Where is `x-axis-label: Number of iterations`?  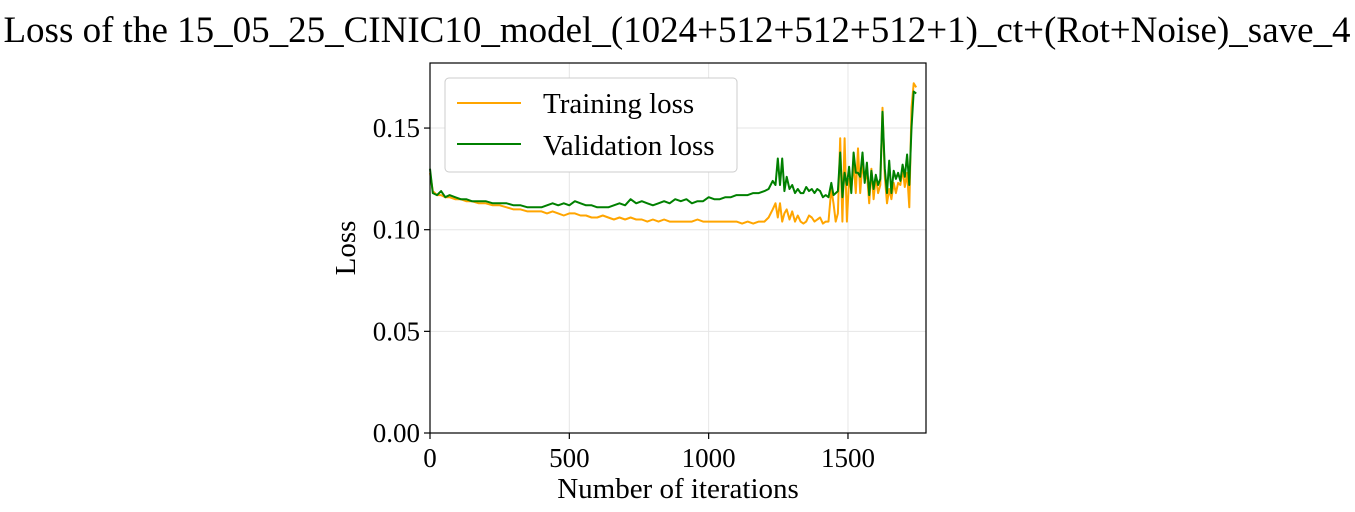 x-axis-label: Number of iterations is located at coordinates (678, 489).